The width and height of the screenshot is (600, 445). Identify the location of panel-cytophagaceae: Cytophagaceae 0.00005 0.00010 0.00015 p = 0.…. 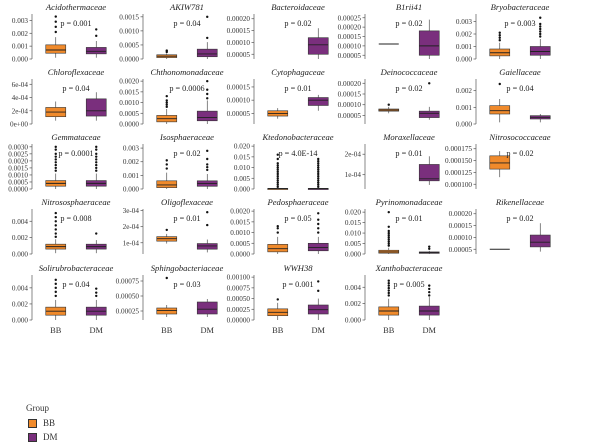
(278, 95).